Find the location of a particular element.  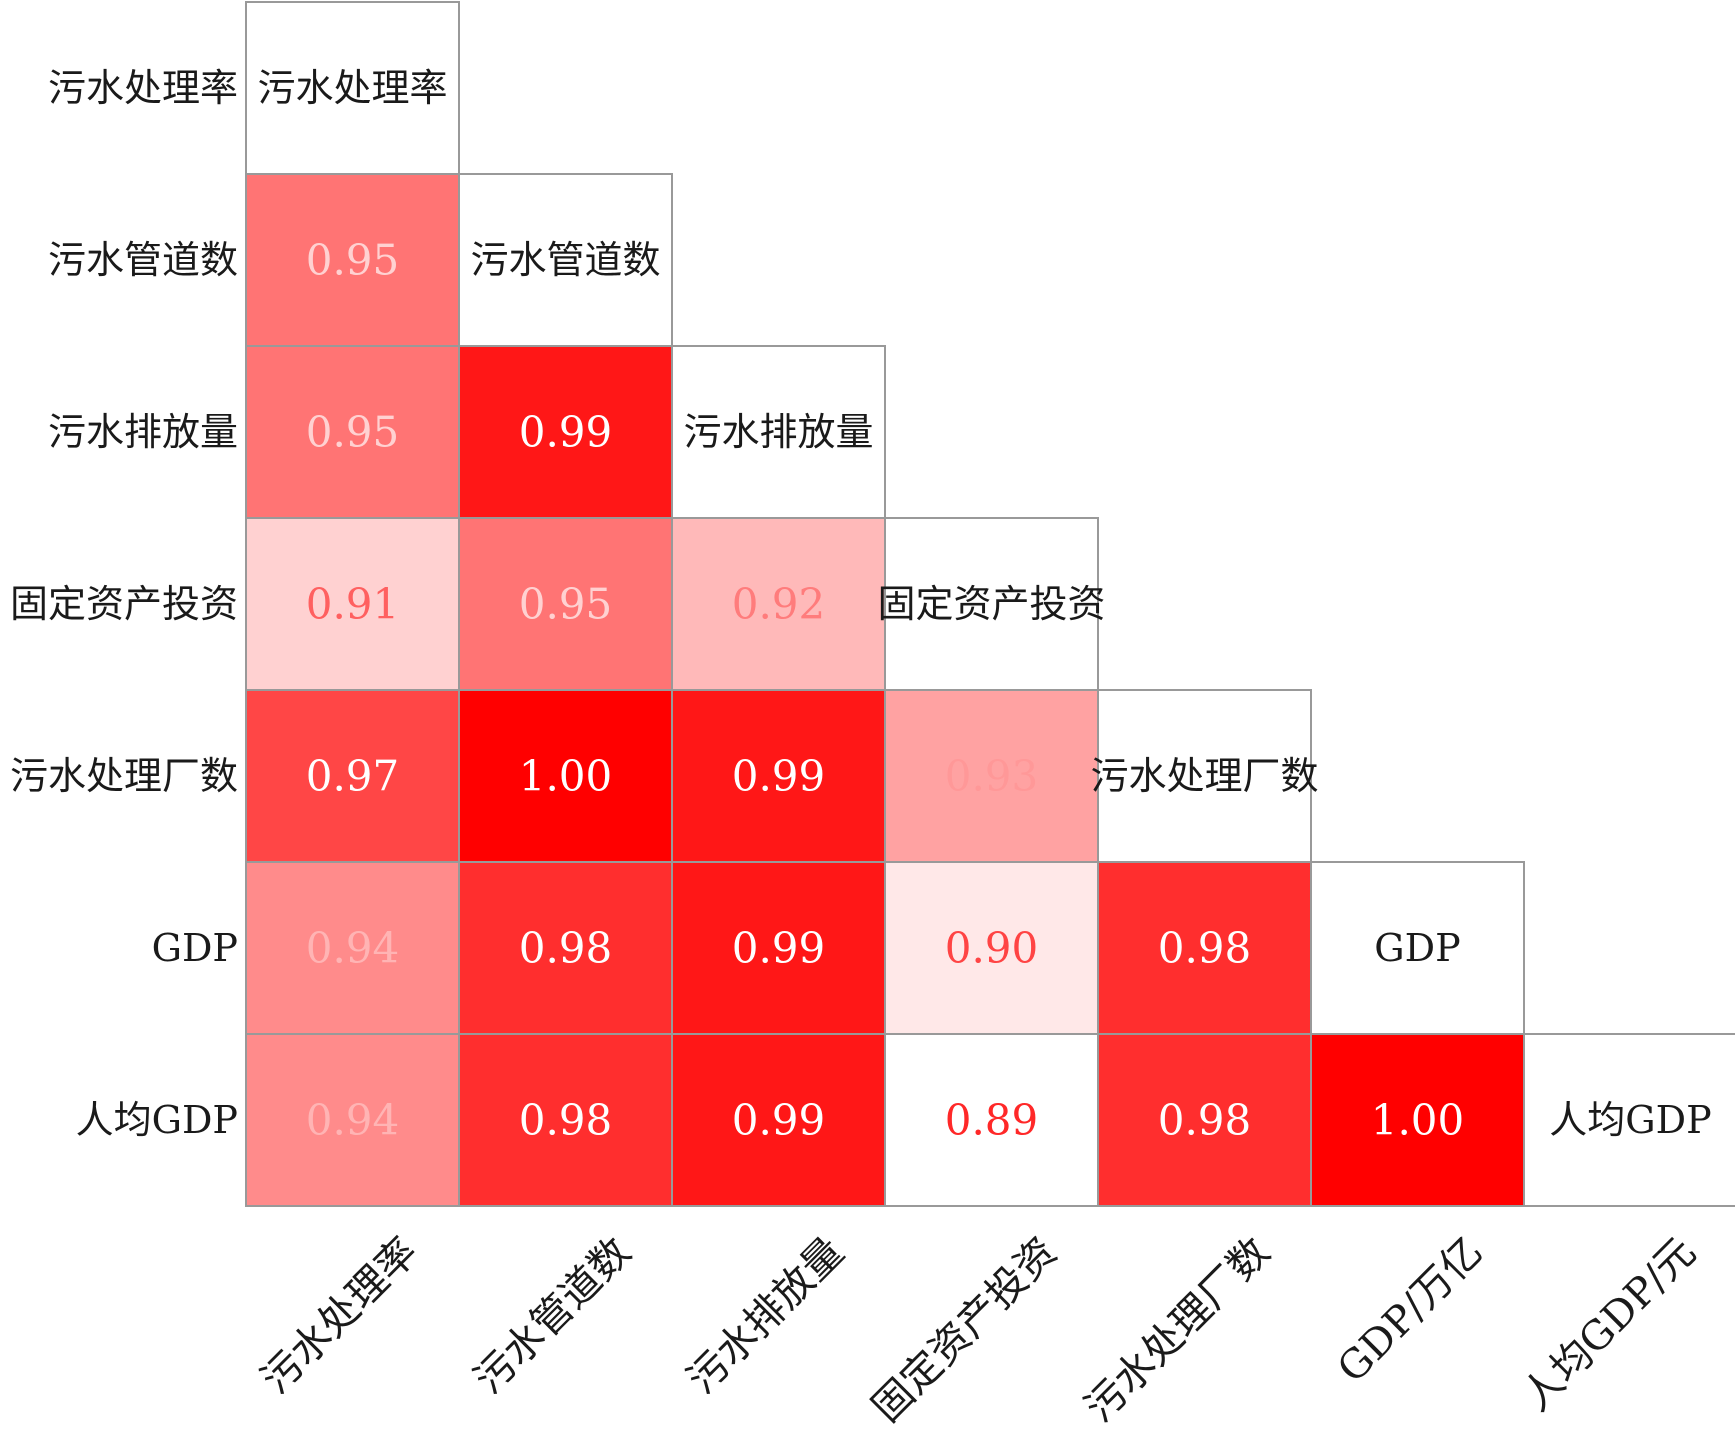

cell-value-label: 0.90 is located at coordinates (992, 948).